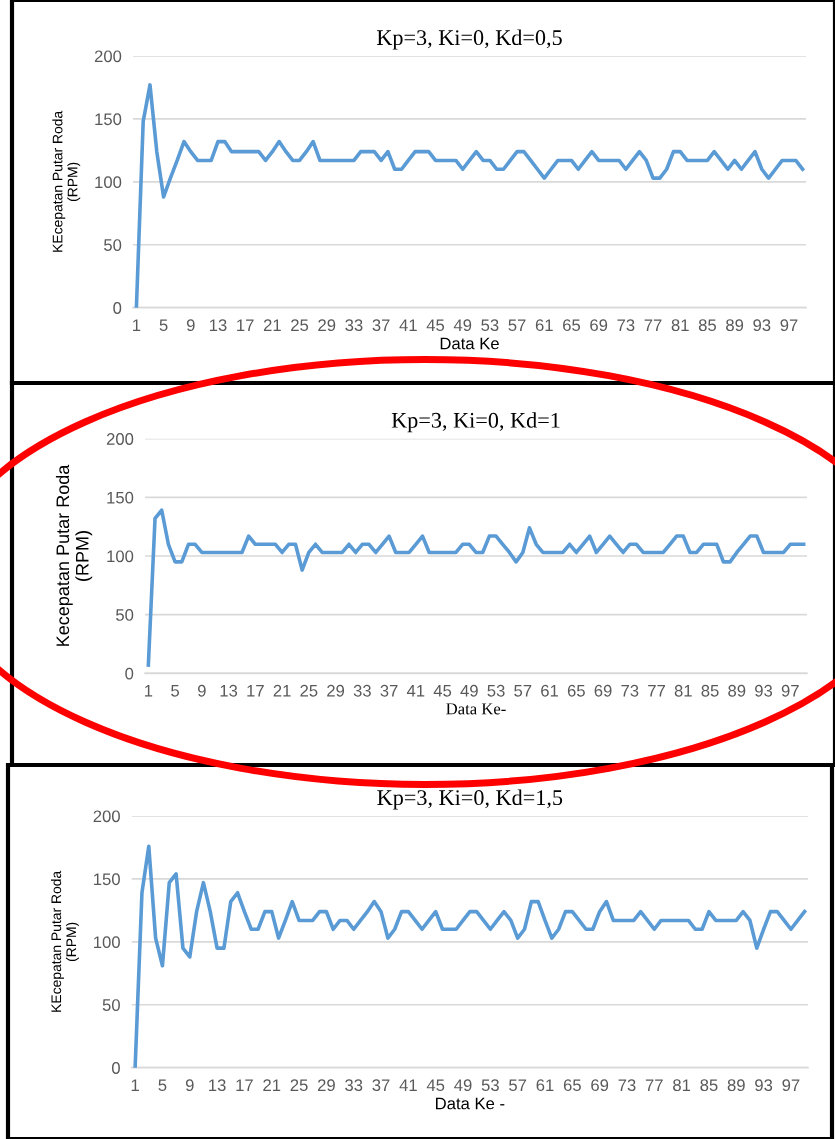 This screenshot has width=835, height=1139. Describe the element at coordinates (475, 422) in the screenshot. I see `chart-title: Kp=3, Ki=0, Kd=1` at that location.